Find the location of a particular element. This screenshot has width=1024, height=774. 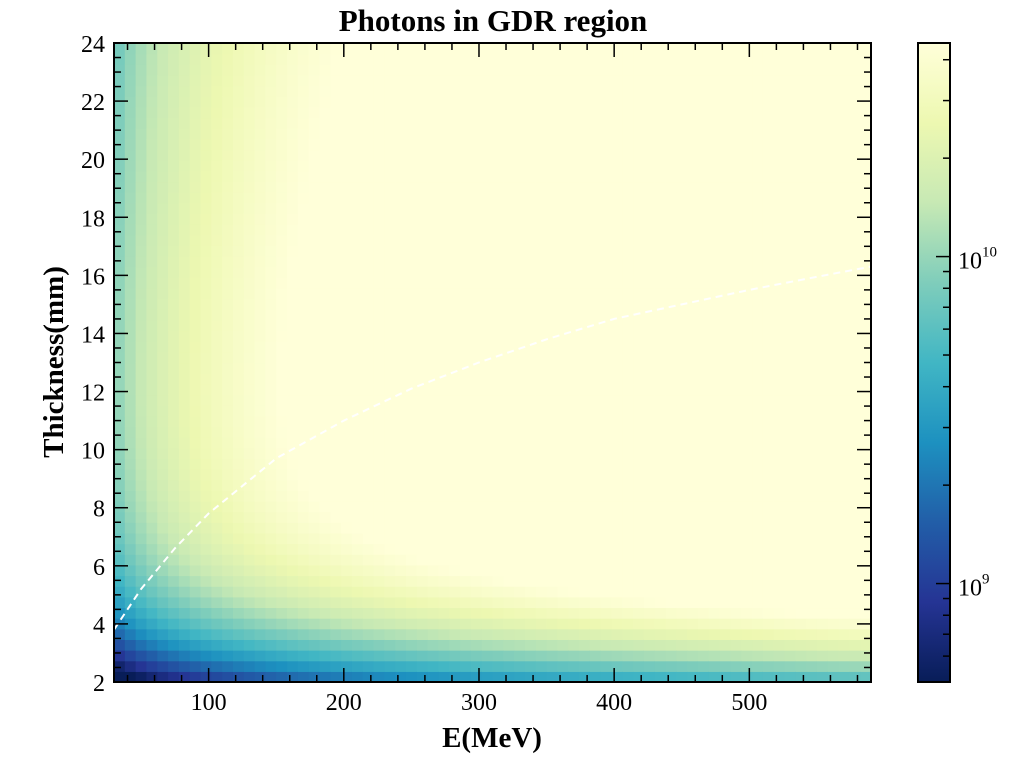

y-tick-label: 12 is located at coordinates (93, 394).